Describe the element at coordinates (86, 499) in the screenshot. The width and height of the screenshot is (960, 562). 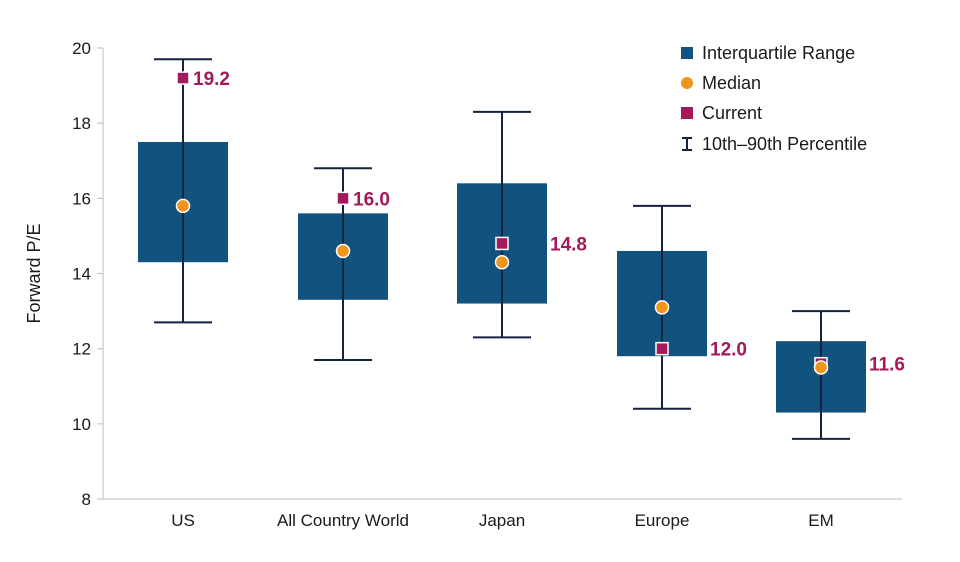
I see `y-tick-label: 8` at that location.